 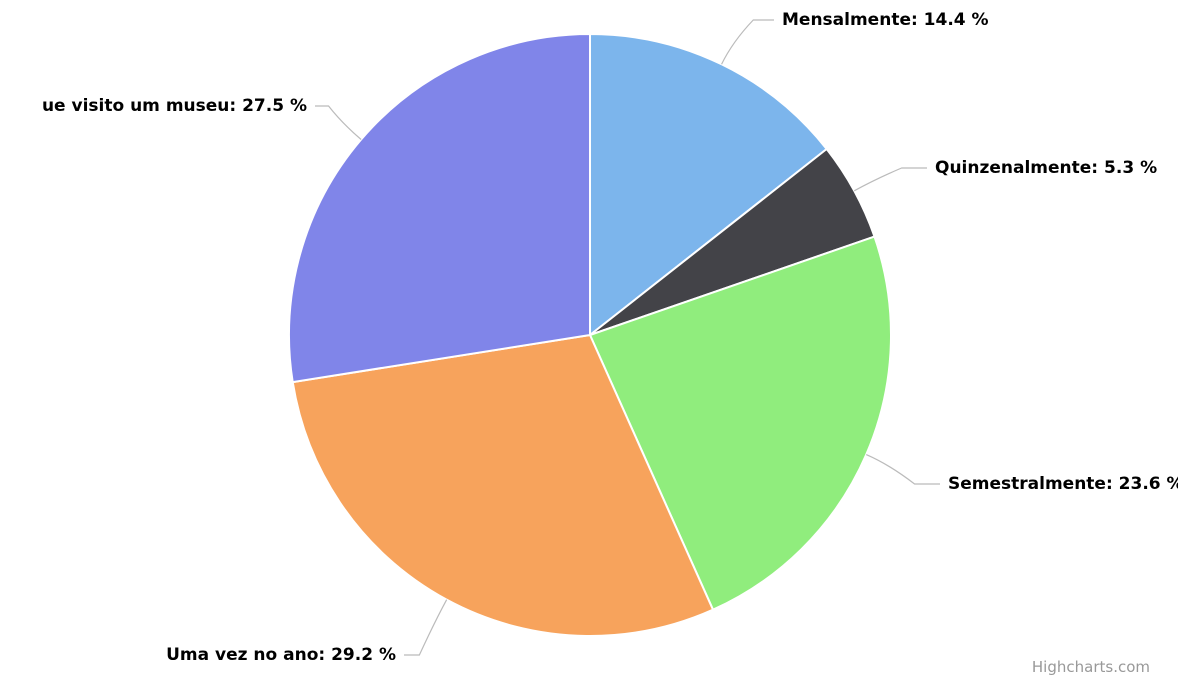 What do you see at coordinates (885, 20) in the screenshot?
I see `data-label: Mensalmente: 14.4 %` at bounding box center [885, 20].